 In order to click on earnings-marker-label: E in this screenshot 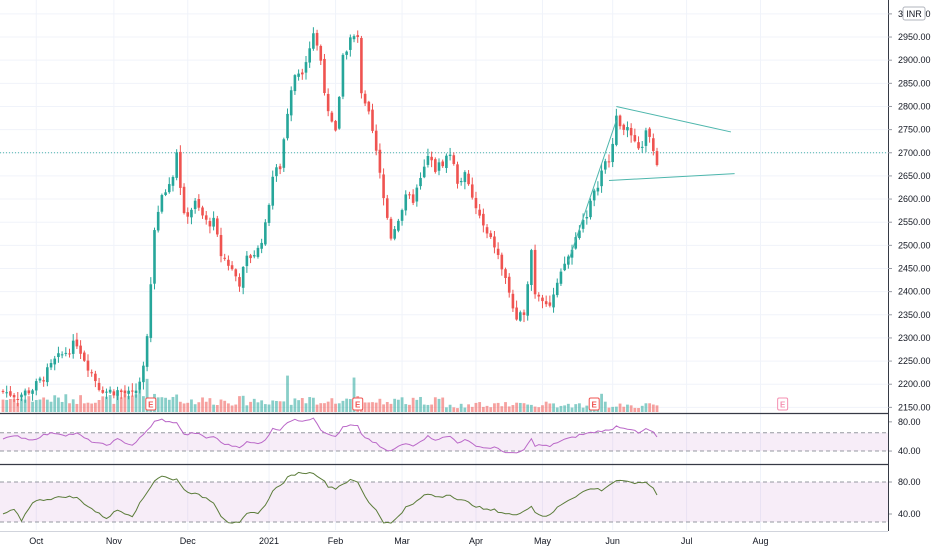, I will do `click(151, 405)`.